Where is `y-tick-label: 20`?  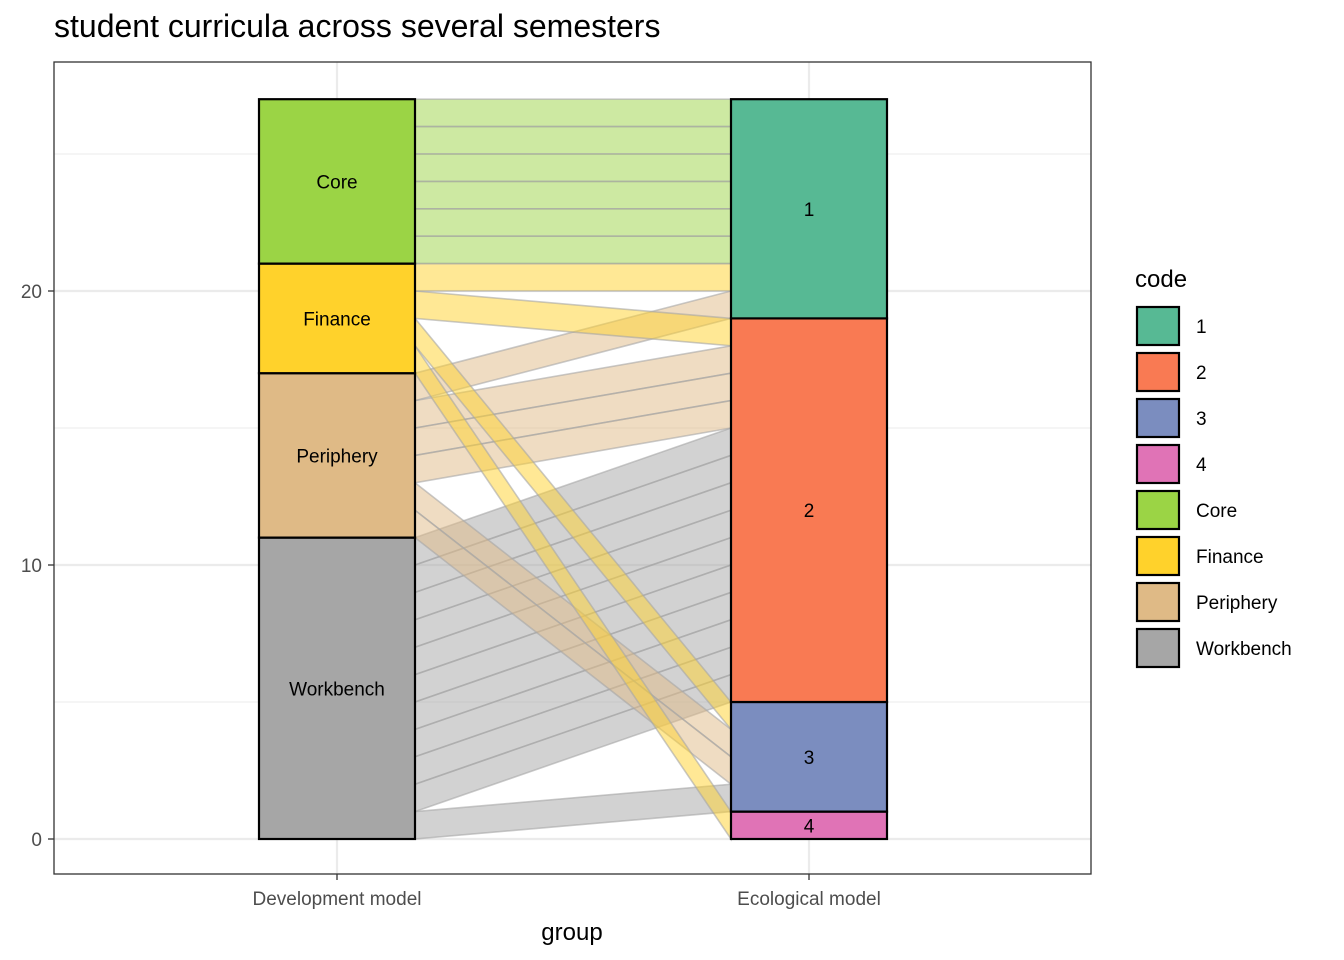
y-tick-label: 20 is located at coordinates (31, 292).